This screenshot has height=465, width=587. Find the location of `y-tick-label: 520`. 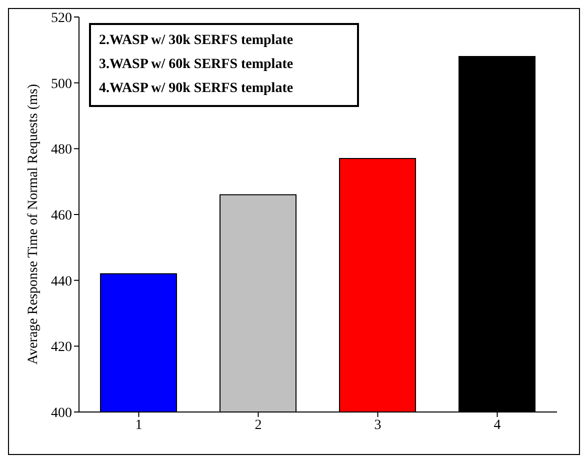

y-tick-label: 520 is located at coordinates (61, 18).